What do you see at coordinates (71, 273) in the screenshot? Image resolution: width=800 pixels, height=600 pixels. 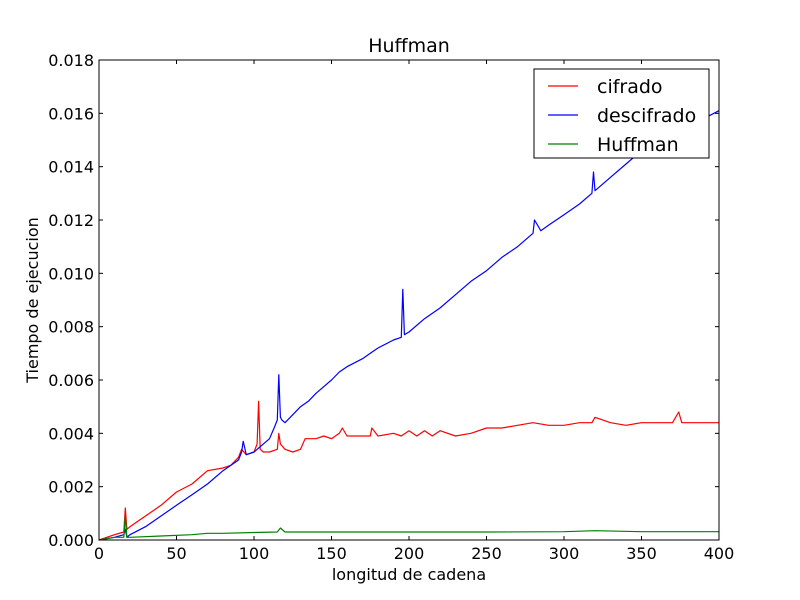 I see `y-tick-label: 0.010` at bounding box center [71, 273].